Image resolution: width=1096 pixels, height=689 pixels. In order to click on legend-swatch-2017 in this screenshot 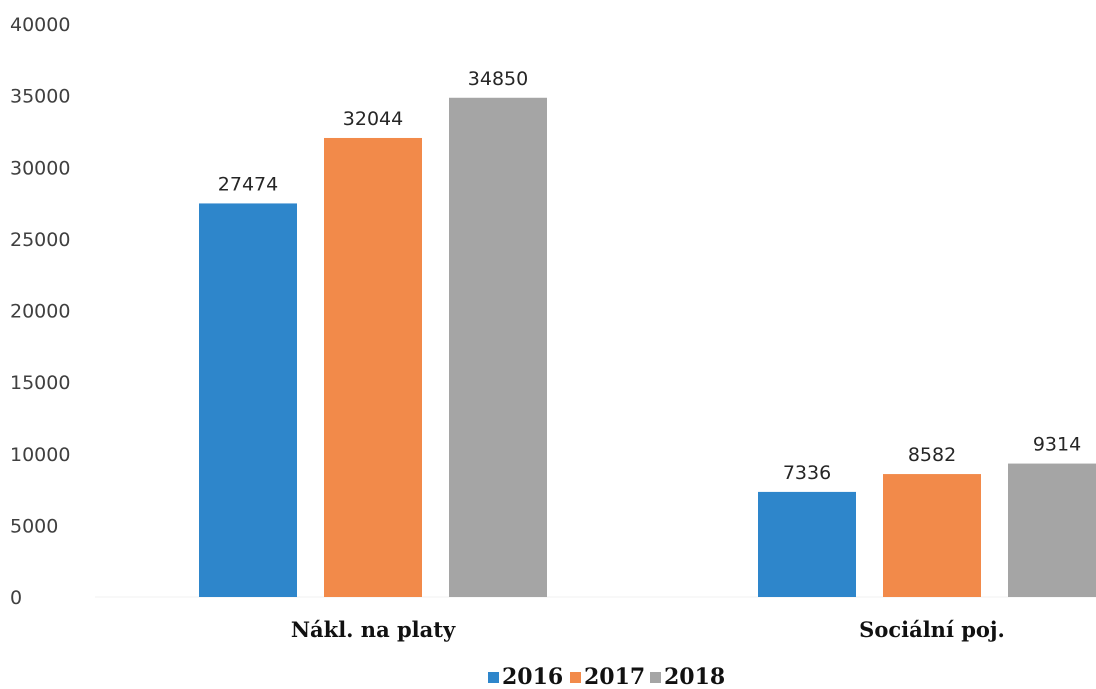, I will do `click(575, 677)`.